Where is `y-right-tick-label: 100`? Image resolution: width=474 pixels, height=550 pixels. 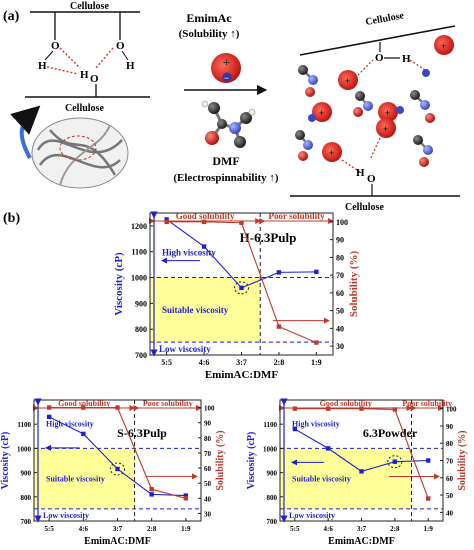 y-right-tick-label: 100 is located at coordinates (451, 410).